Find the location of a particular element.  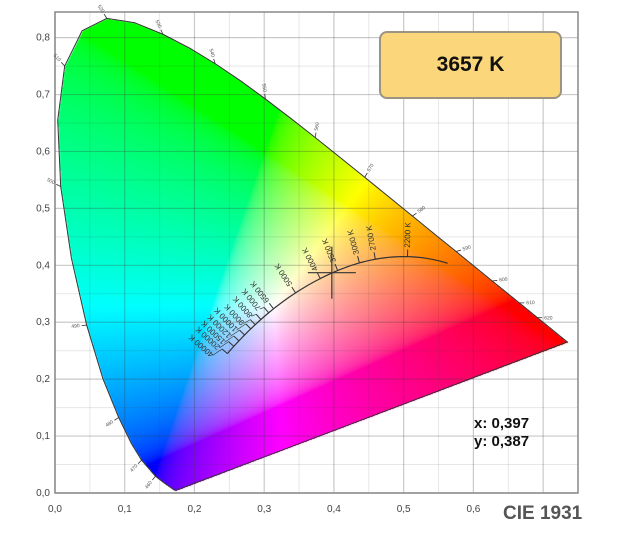

y-tick-label: 0,8 is located at coordinates (43, 38).